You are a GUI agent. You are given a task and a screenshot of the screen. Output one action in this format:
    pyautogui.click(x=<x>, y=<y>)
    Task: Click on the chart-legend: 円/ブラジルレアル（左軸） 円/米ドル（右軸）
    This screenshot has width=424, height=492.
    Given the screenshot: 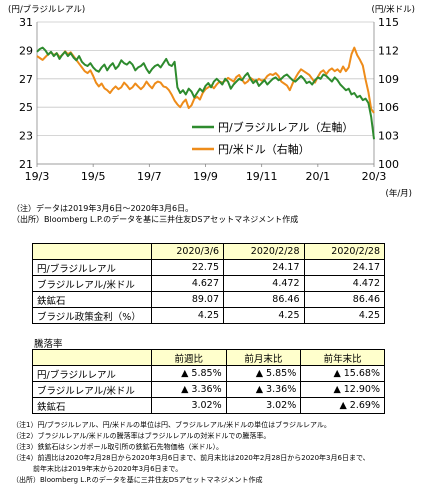 What is the action you would take?
    pyautogui.click(x=272, y=138)
    